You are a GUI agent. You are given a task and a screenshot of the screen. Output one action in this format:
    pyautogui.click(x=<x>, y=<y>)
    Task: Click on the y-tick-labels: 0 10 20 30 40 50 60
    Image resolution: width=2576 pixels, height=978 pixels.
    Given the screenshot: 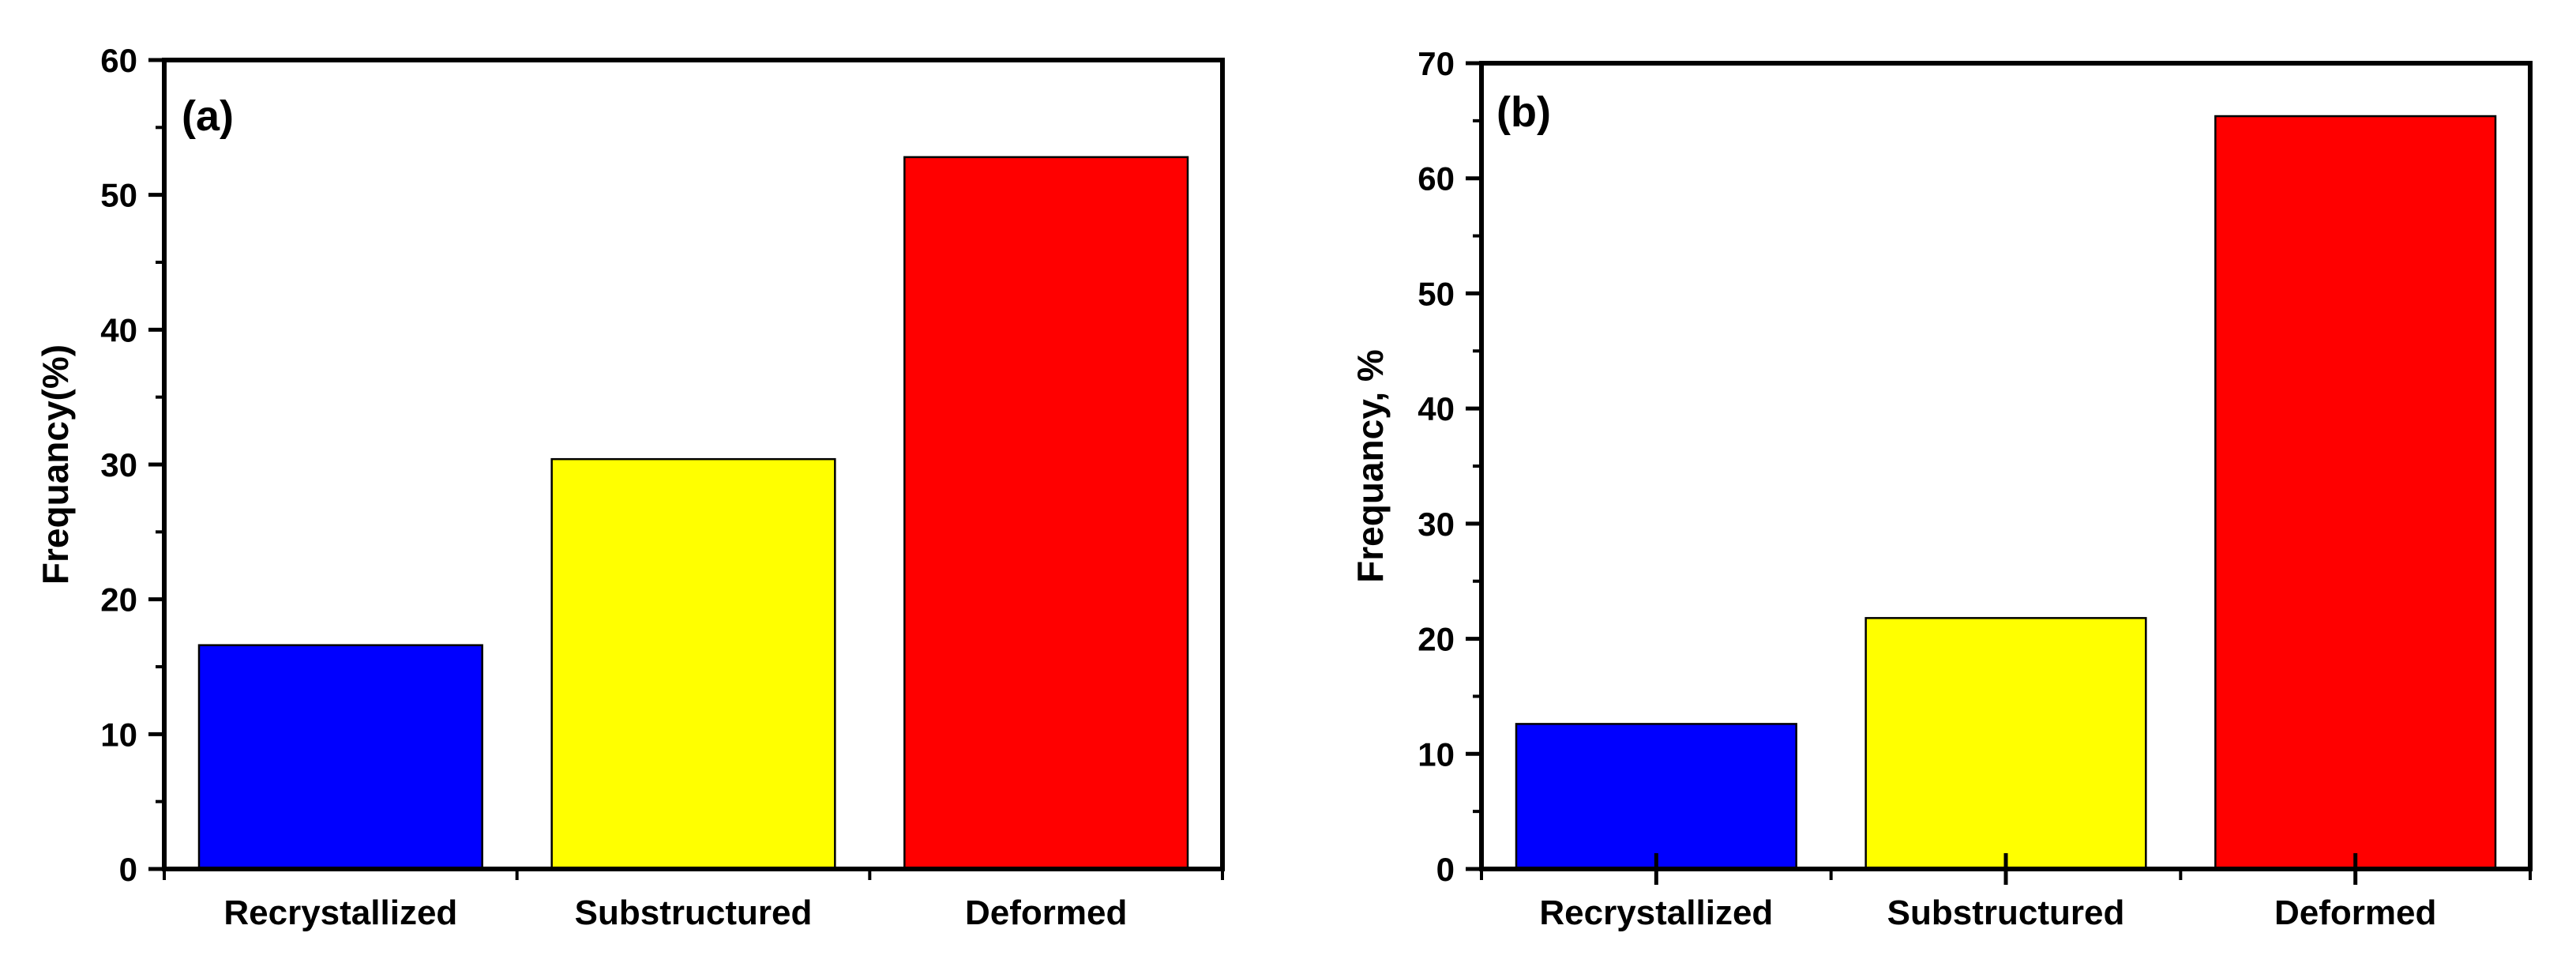 What is the action you would take?
    pyautogui.click(x=118, y=465)
    